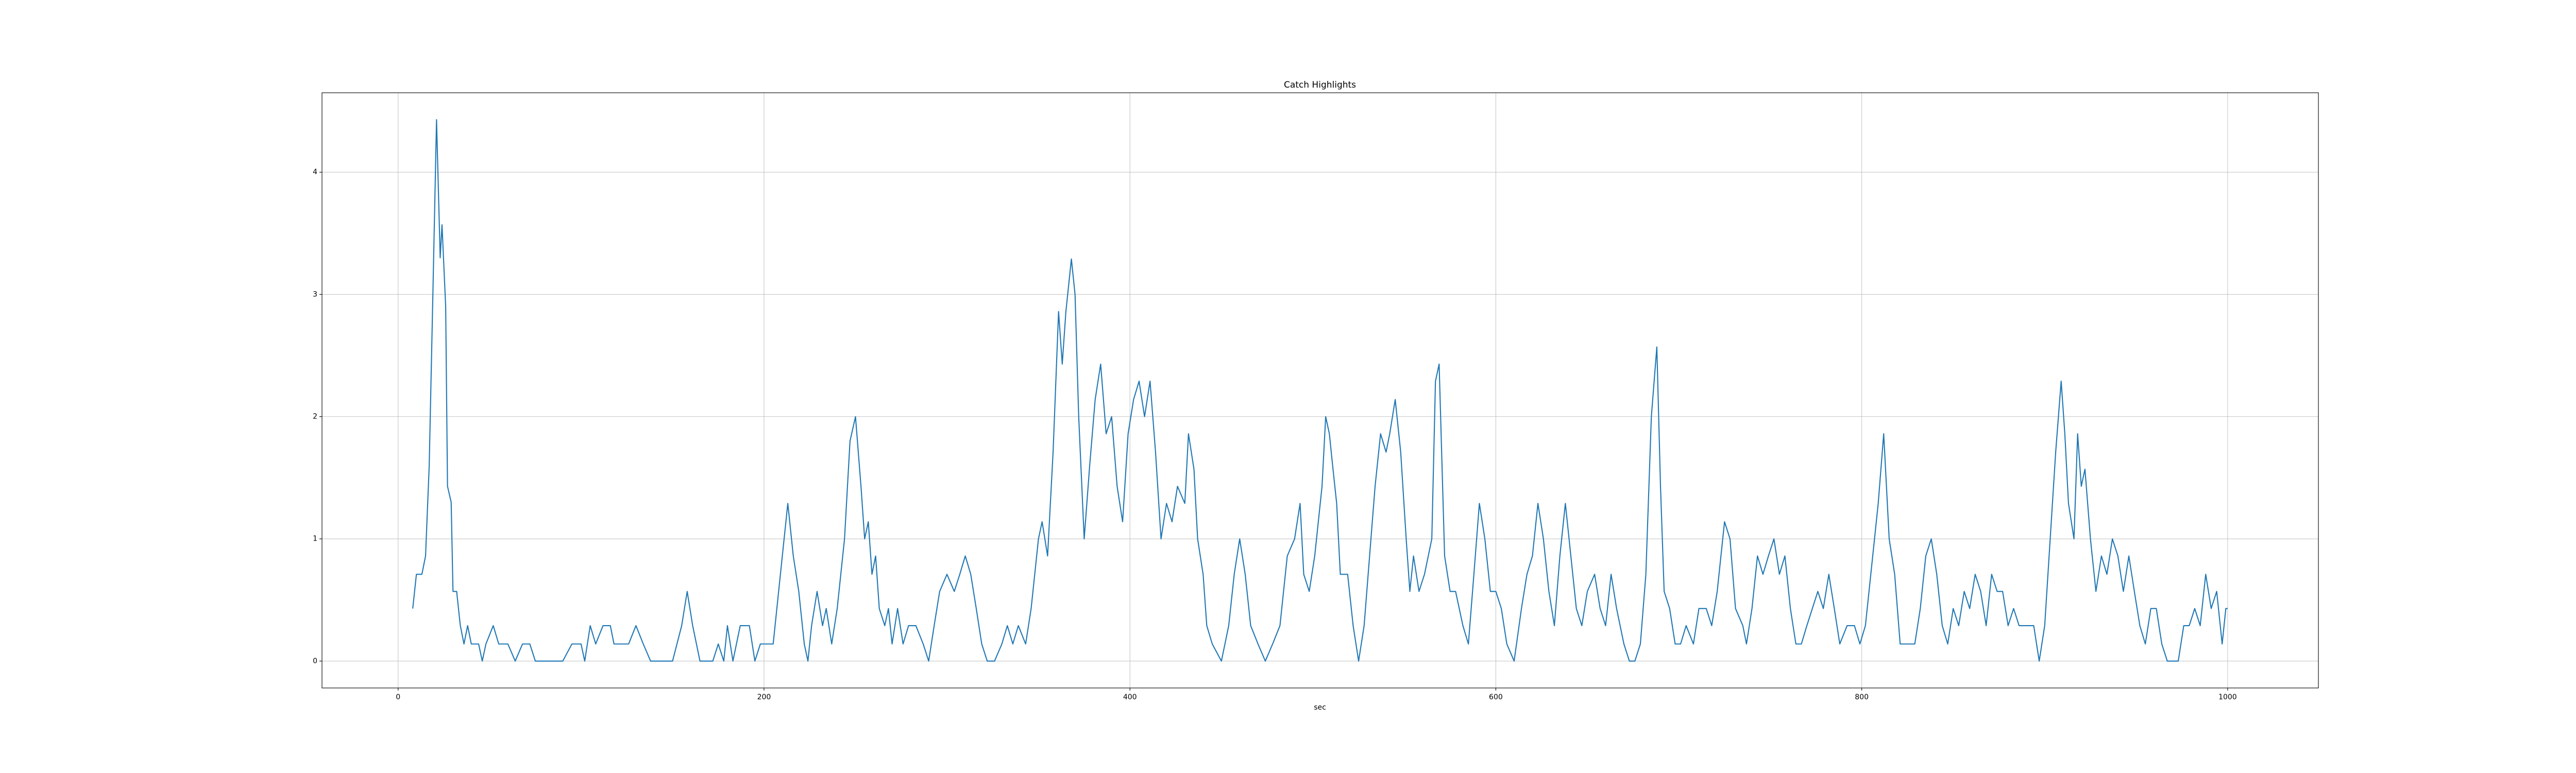 This screenshot has width=2576, height=773. What do you see at coordinates (315, 539) in the screenshot?
I see `y-tick-label: 1` at bounding box center [315, 539].